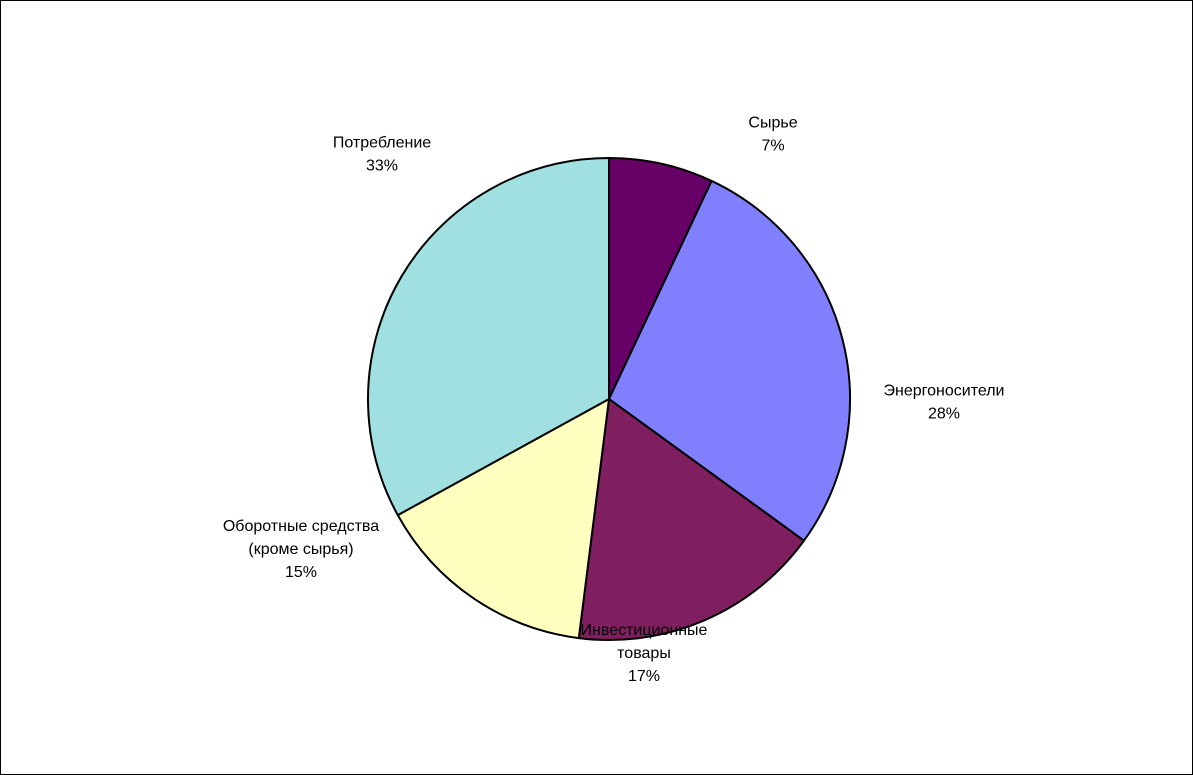 This screenshot has height=775, width=1193. Describe the element at coordinates (772, 146) in the screenshot. I see `slice-percent-label: 7%` at that location.